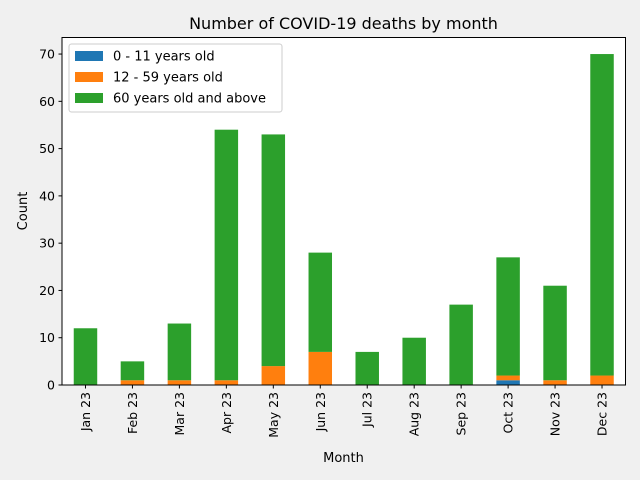 The image size is (640, 480). What do you see at coordinates (508, 413) in the screenshot?
I see `x-tick-label-9: Oct 23` at bounding box center [508, 413].